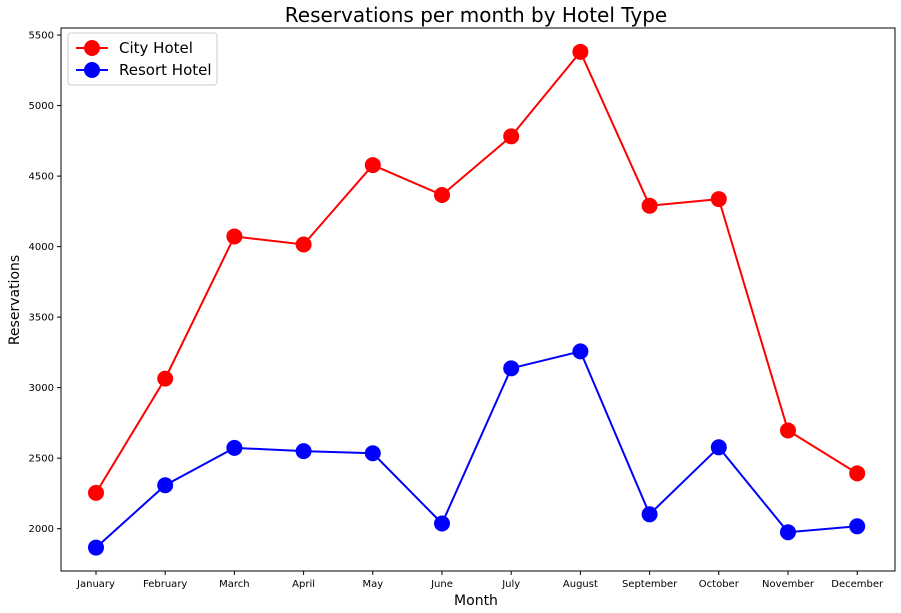  I want to click on x-axis-label: Month, so click(476, 601).